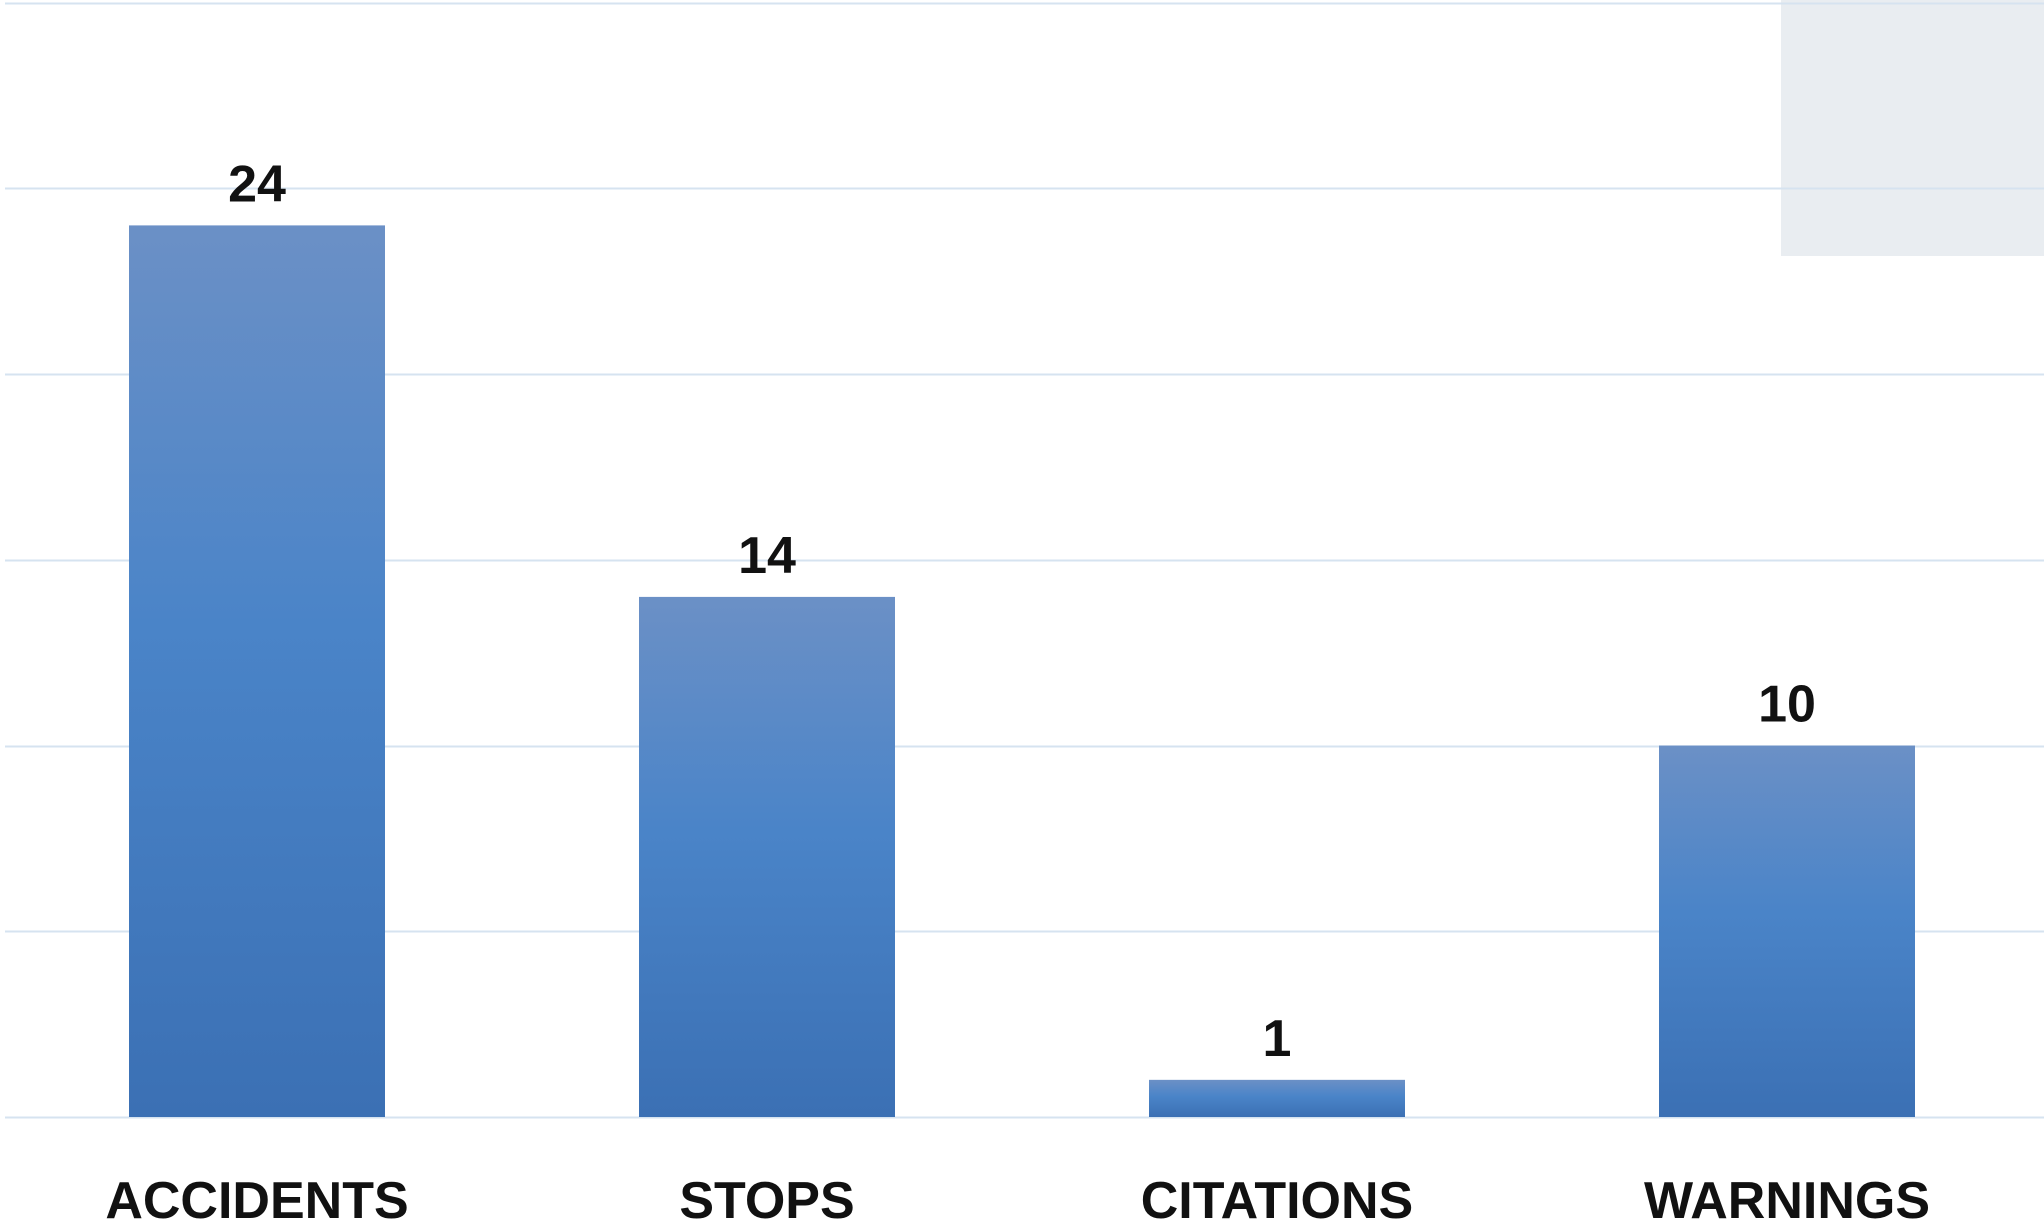  What do you see at coordinates (1277, 1199) in the screenshot?
I see `category-label-citations: CITATIONS` at bounding box center [1277, 1199].